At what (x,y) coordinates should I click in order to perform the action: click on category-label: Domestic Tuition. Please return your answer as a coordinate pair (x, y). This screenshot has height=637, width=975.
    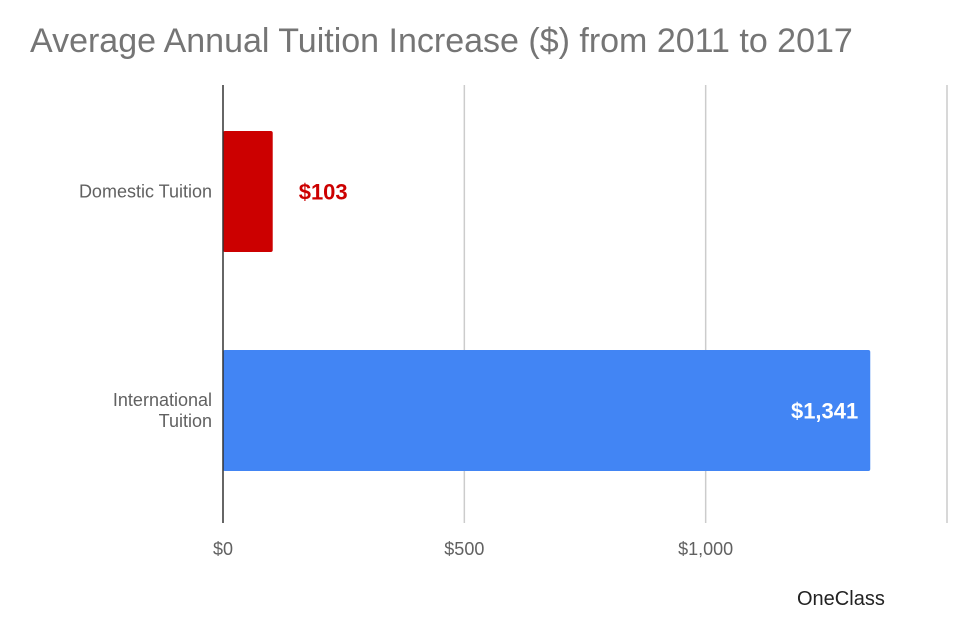
    Looking at the image, I should click on (145, 192).